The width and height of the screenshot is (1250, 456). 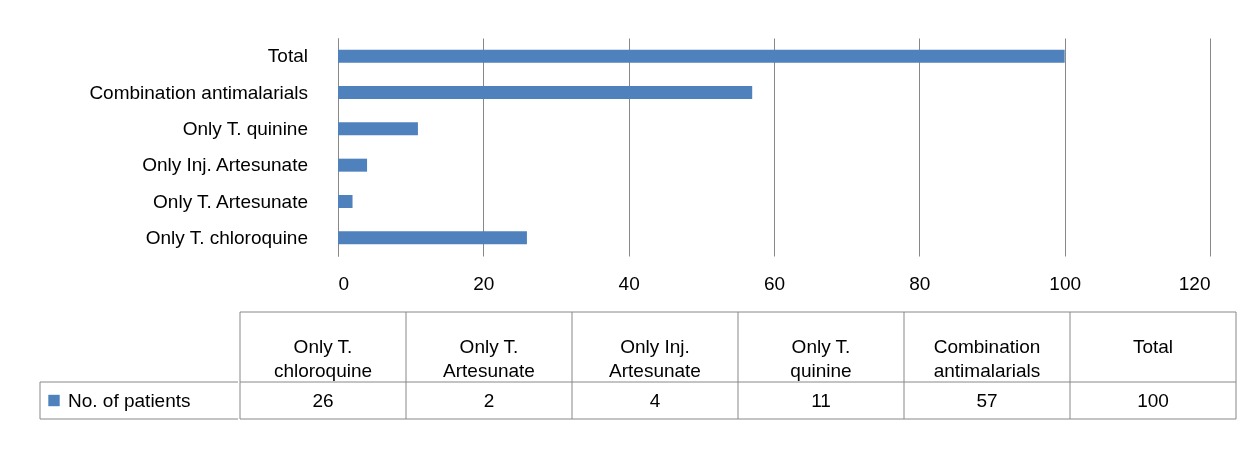 What do you see at coordinates (655, 358) in the screenshot?
I see `category-label: Only Inj. Artesunate` at bounding box center [655, 358].